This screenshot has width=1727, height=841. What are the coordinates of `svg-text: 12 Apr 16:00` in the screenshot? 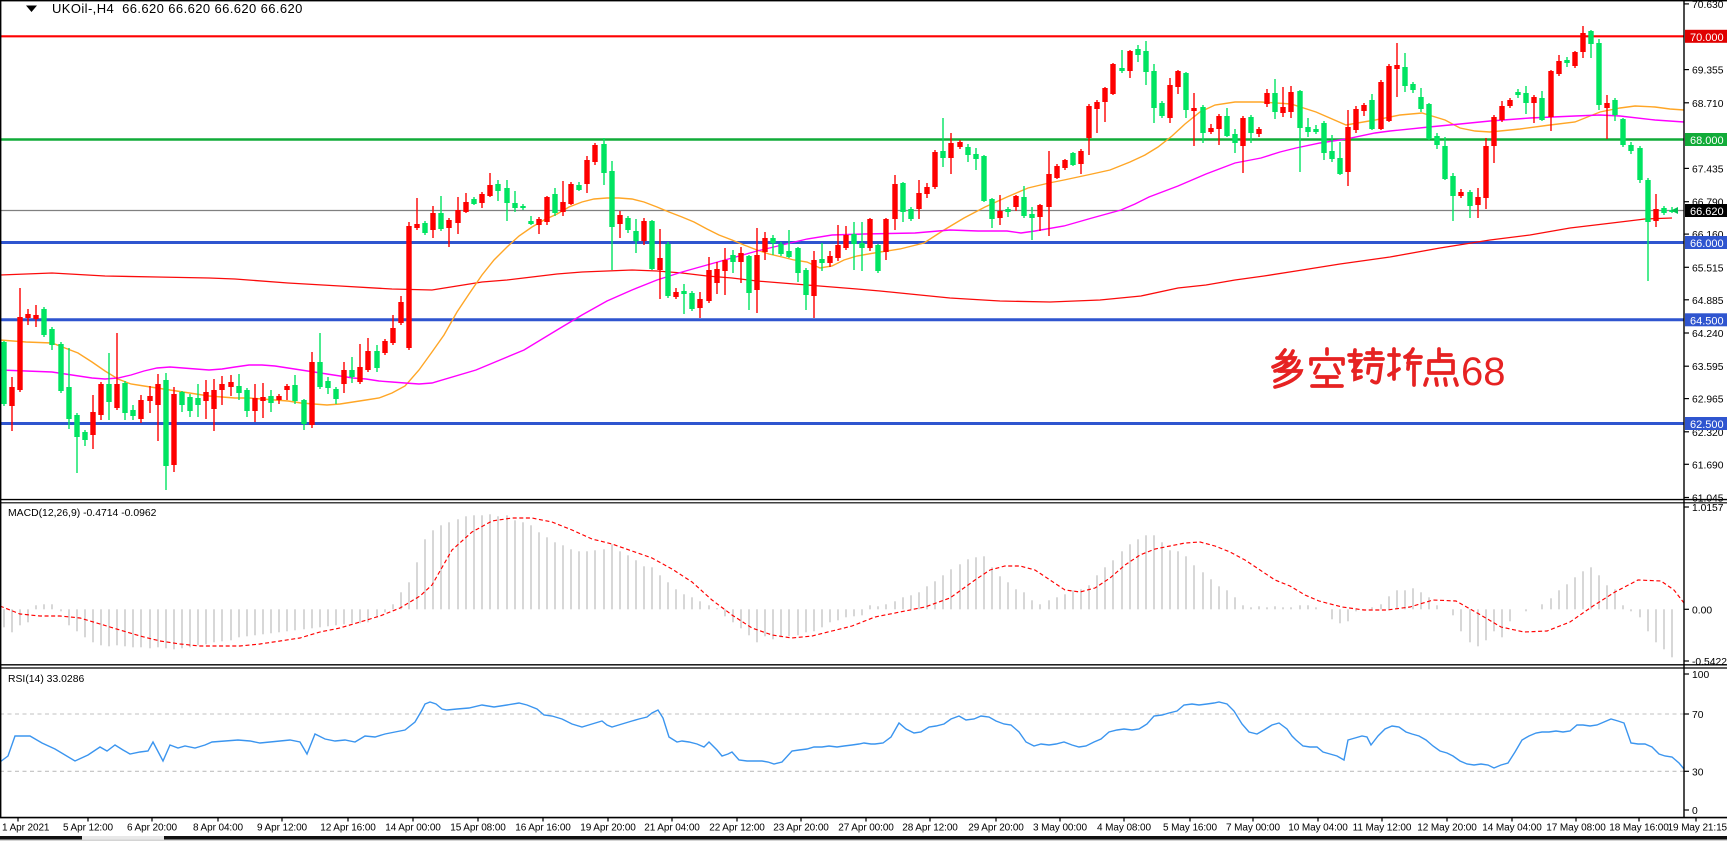 It's located at (348, 828).